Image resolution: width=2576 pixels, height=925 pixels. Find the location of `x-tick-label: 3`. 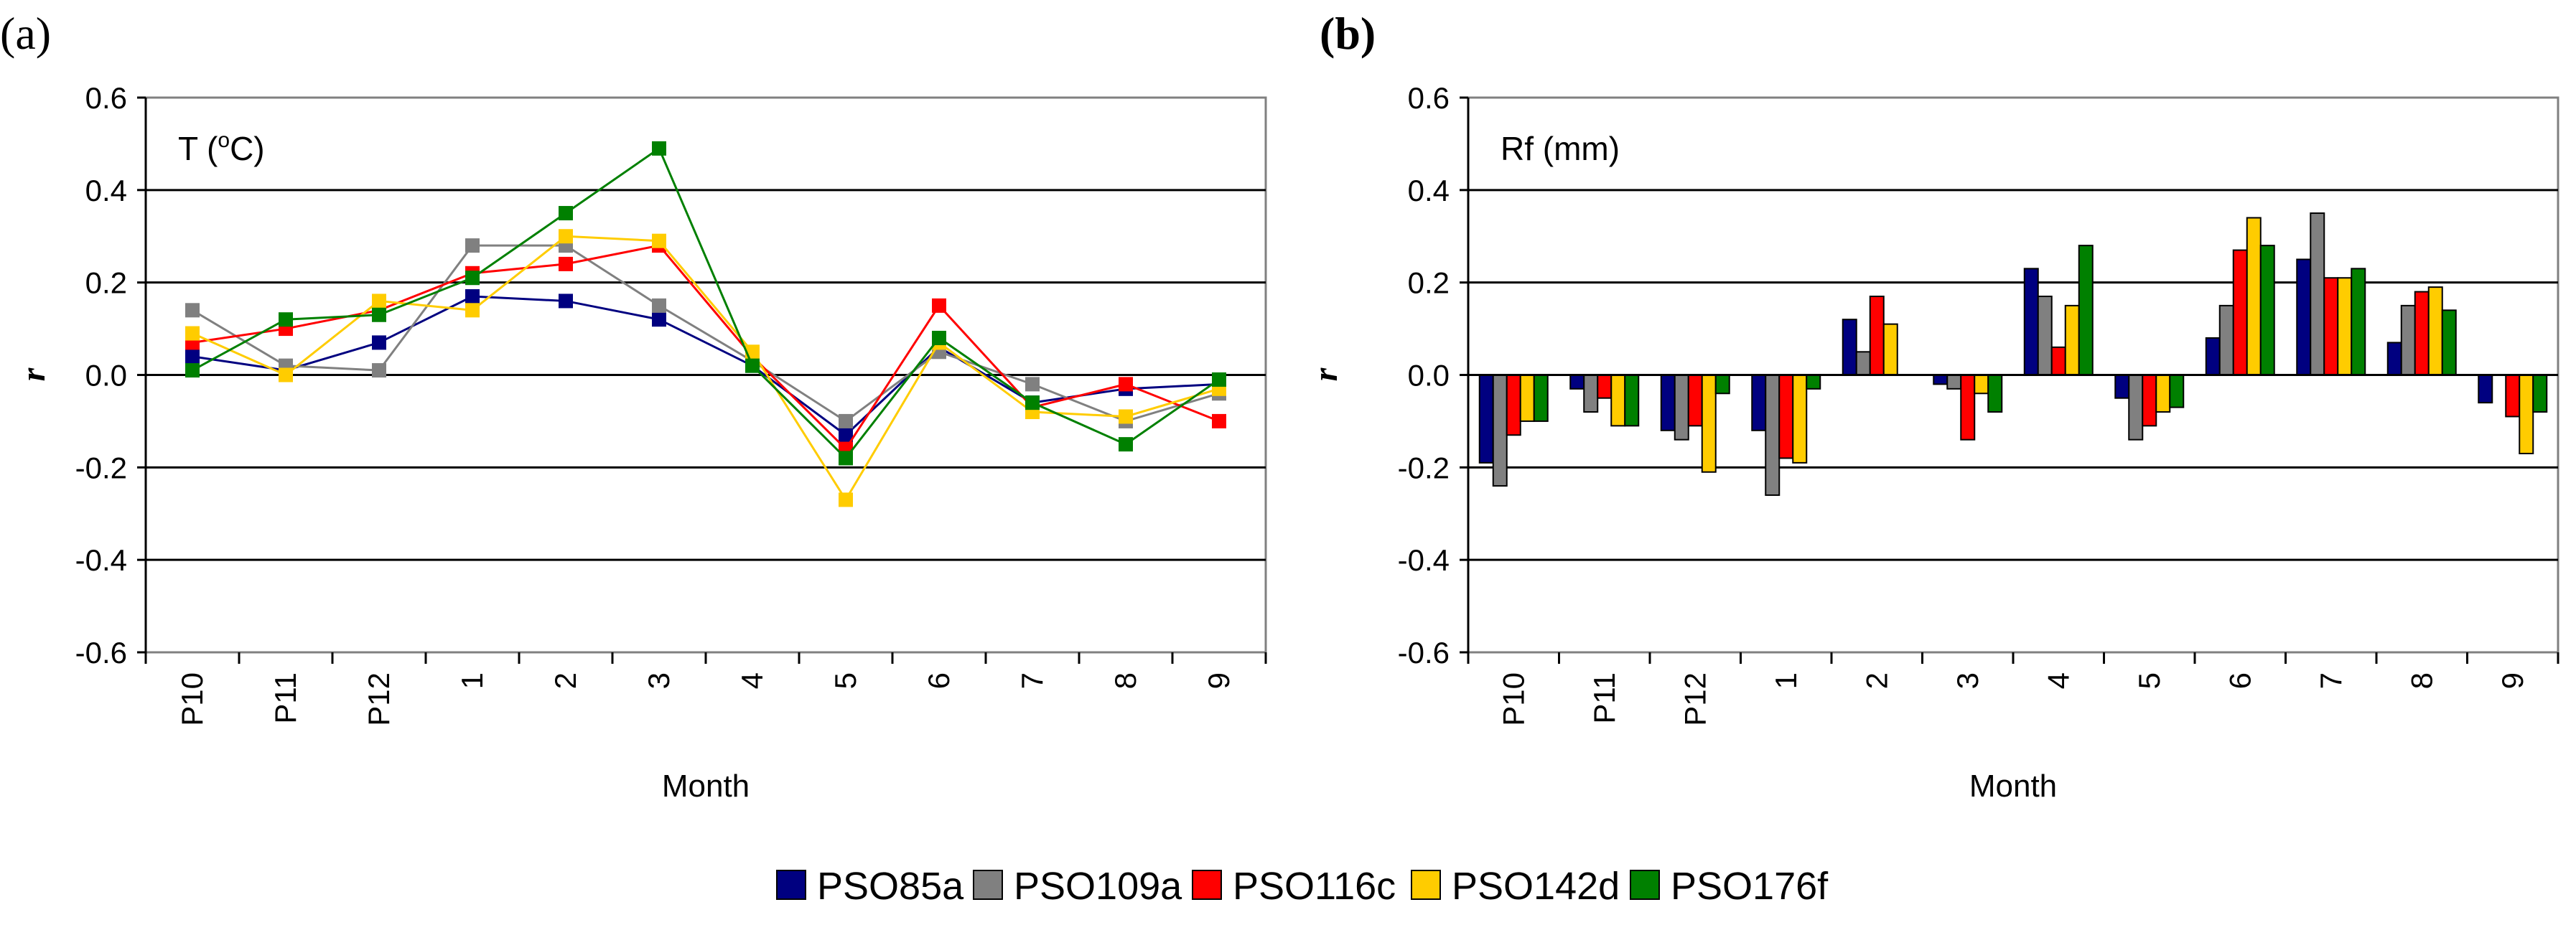

x-tick-label: 3 is located at coordinates (659, 680).